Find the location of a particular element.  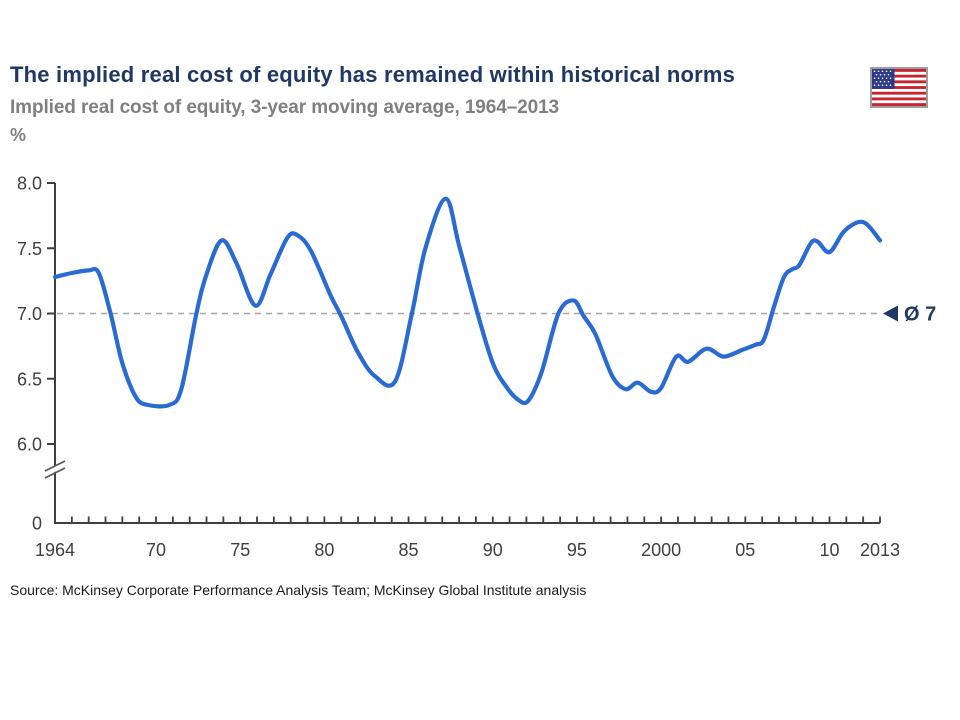

flag-canton is located at coordinates (883, 79).